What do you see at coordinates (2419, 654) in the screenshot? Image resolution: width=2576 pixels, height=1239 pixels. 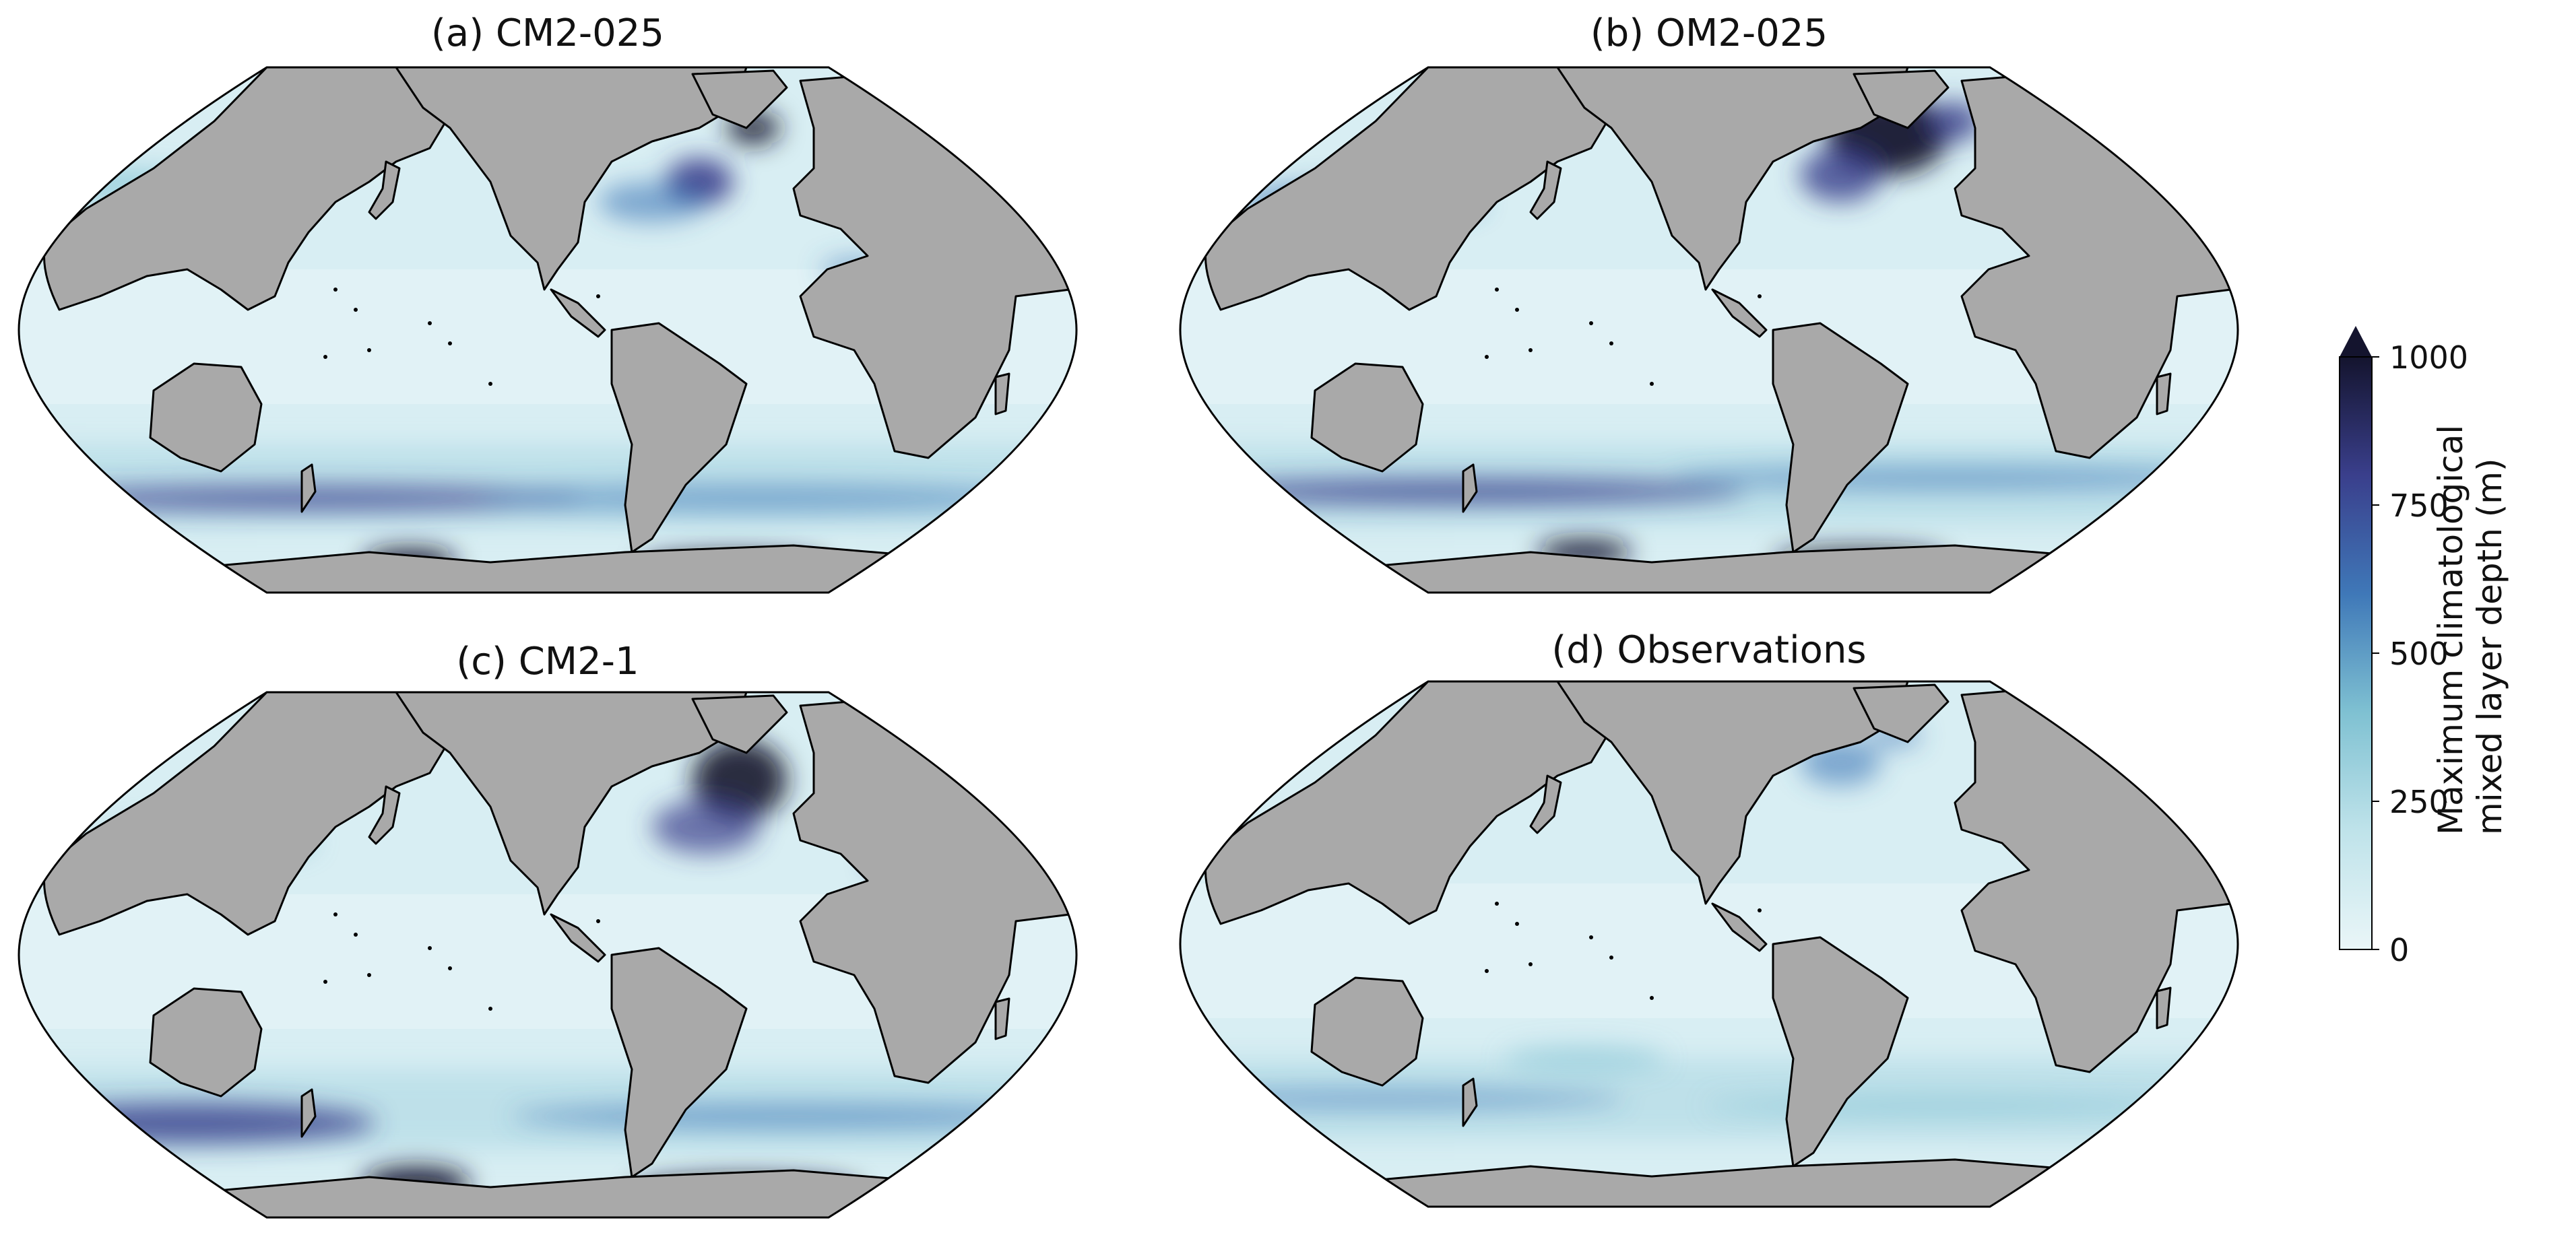 I see `colorbar-tick-500: 500` at bounding box center [2419, 654].